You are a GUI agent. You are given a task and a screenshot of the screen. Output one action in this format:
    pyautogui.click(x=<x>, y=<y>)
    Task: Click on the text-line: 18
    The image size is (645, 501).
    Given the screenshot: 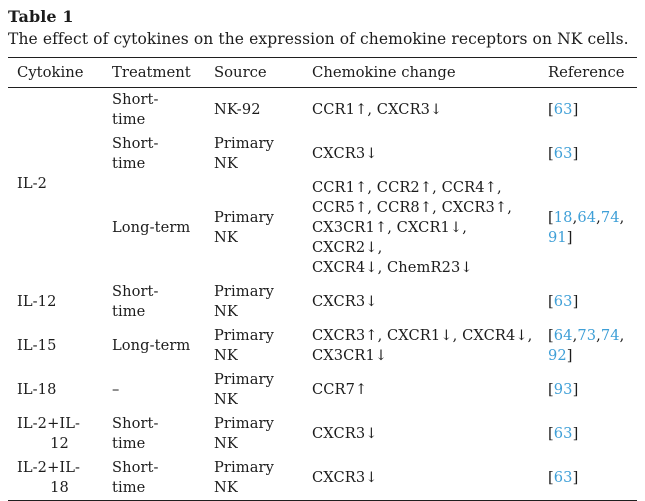 What is the action you would take?
    pyautogui.click(x=59, y=487)
    